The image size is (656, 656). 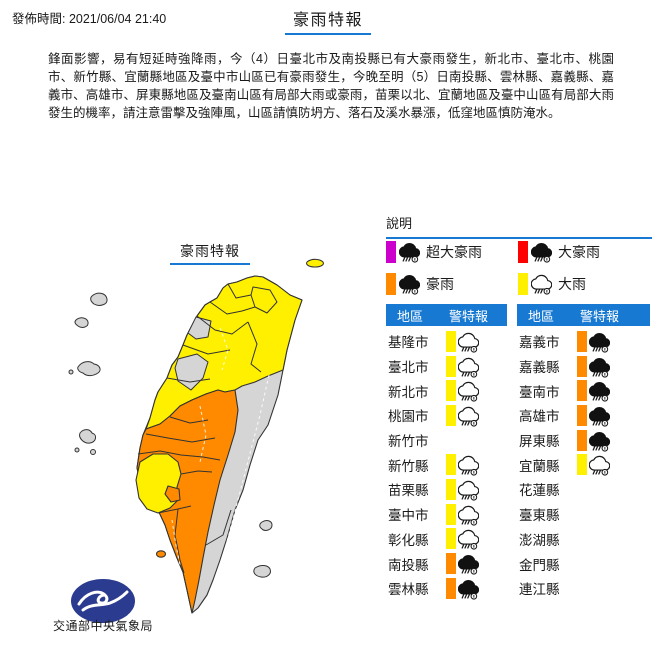 I want to click on island-matsu, so click(x=99, y=299).